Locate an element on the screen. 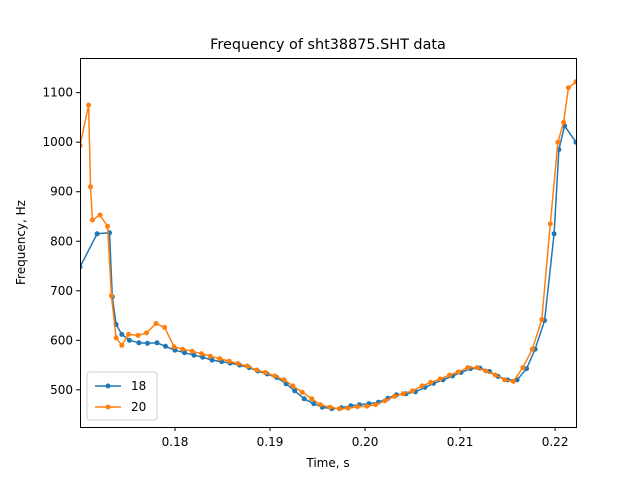 This screenshot has width=640, height=480. y-tick-label: 700 is located at coordinates (61, 291).